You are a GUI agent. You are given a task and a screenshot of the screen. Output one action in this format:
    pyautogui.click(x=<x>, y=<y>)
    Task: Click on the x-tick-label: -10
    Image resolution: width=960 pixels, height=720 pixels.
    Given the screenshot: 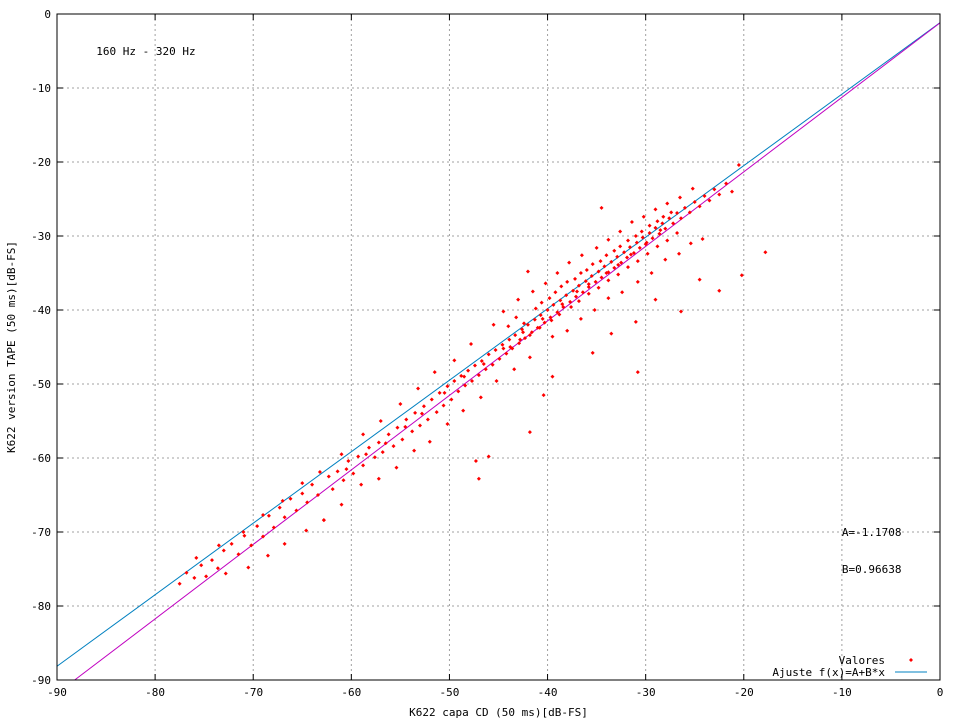 What is the action you would take?
    pyautogui.click(x=842, y=692)
    